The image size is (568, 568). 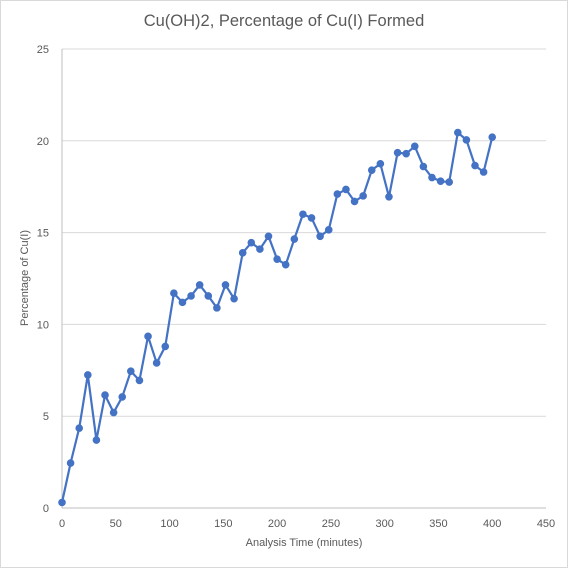 What do you see at coordinates (284, 21) in the screenshot?
I see `chart-title: Cu(OH)2, Percentage of Cu(I) Formed` at bounding box center [284, 21].